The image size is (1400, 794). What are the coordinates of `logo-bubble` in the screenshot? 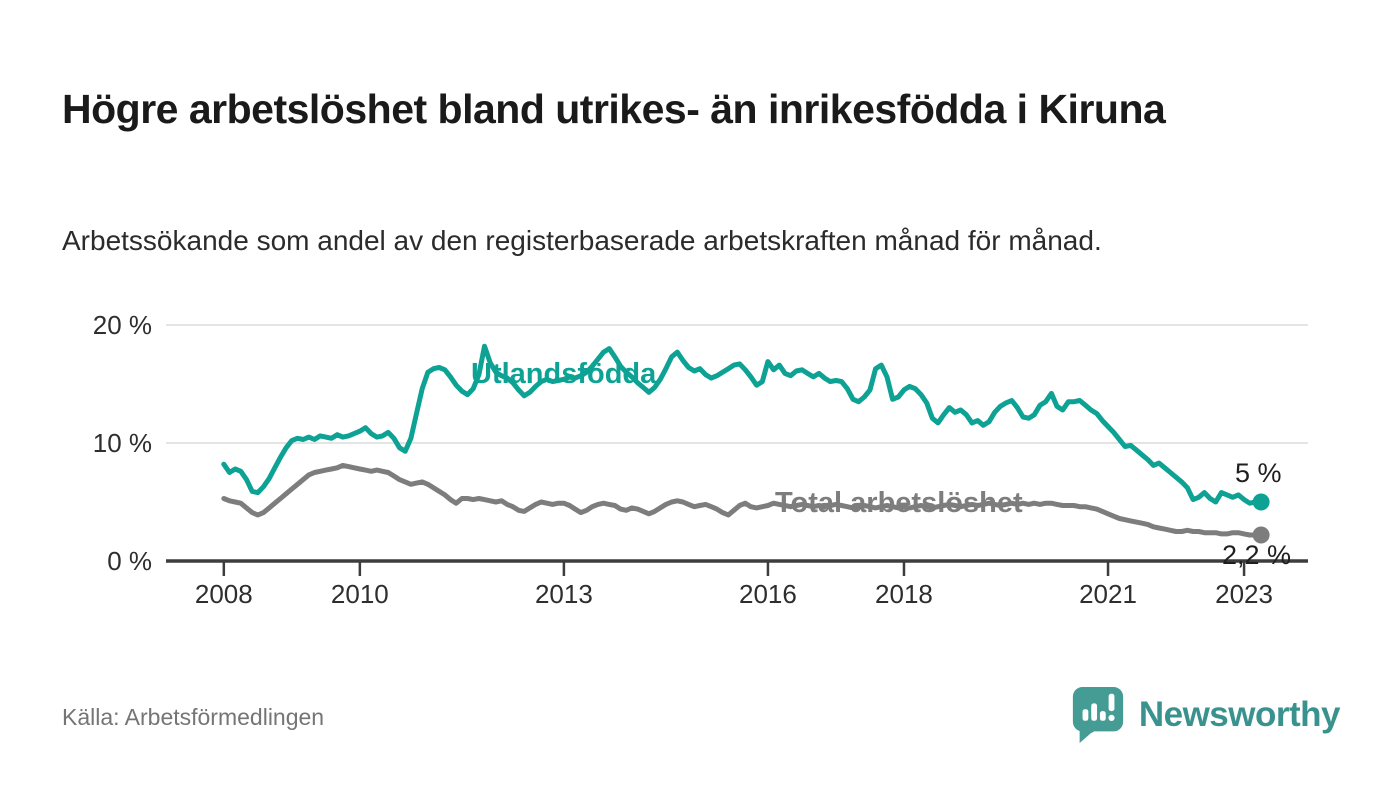 It's located at (1097, 710).